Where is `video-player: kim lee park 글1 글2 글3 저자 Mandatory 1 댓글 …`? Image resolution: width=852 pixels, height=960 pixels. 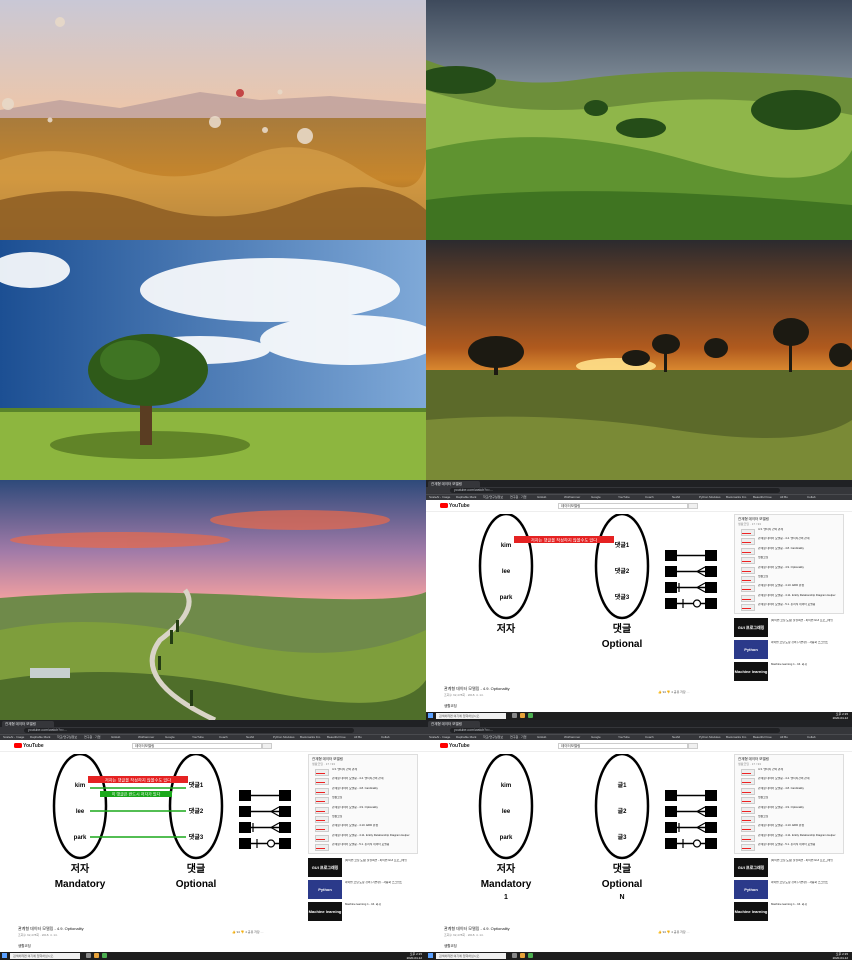
video-player: kim lee park 글1 글2 글3 저자 Mandatory 1 댓글 … is located at coordinates (582, 838).